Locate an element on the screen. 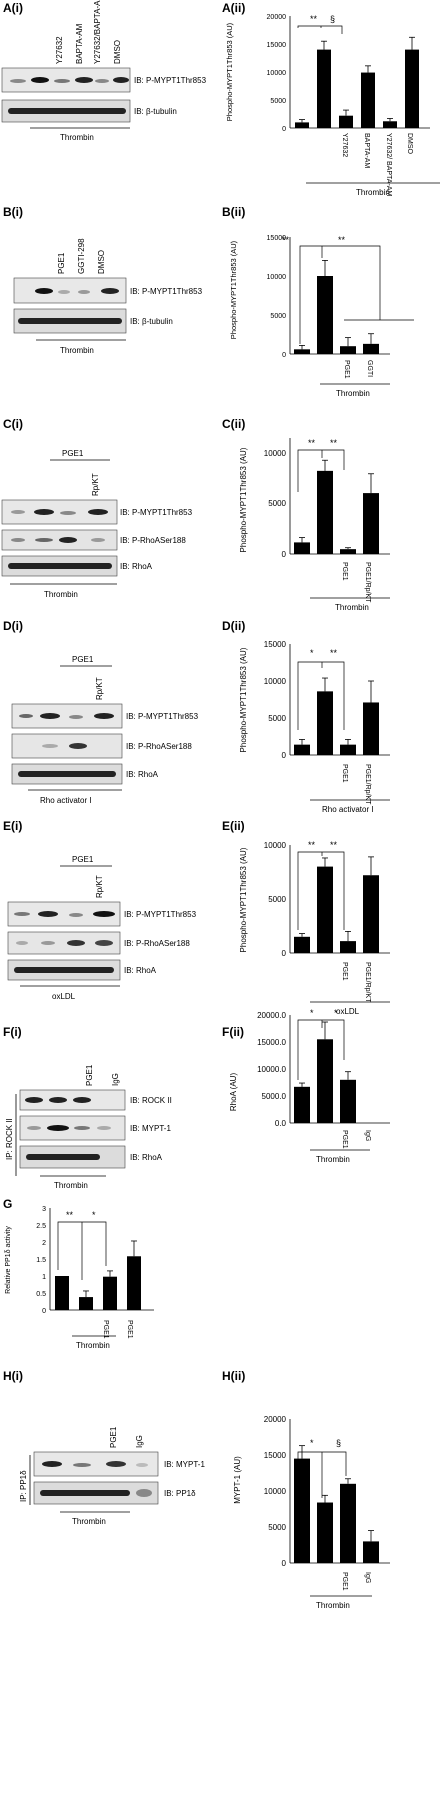 This screenshot has height=1805, width=447. tick-label: 0 is located at coordinates (284, 755).